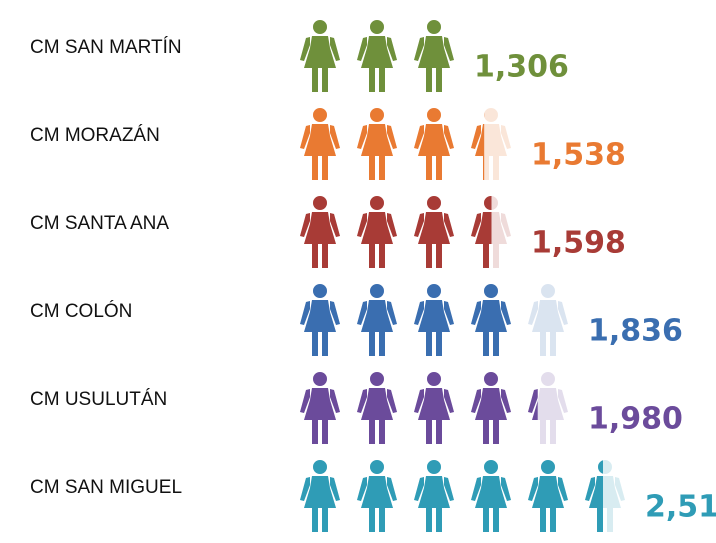  What do you see at coordinates (578, 155) in the screenshot?
I see `value-label: 1,538` at bounding box center [578, 155].